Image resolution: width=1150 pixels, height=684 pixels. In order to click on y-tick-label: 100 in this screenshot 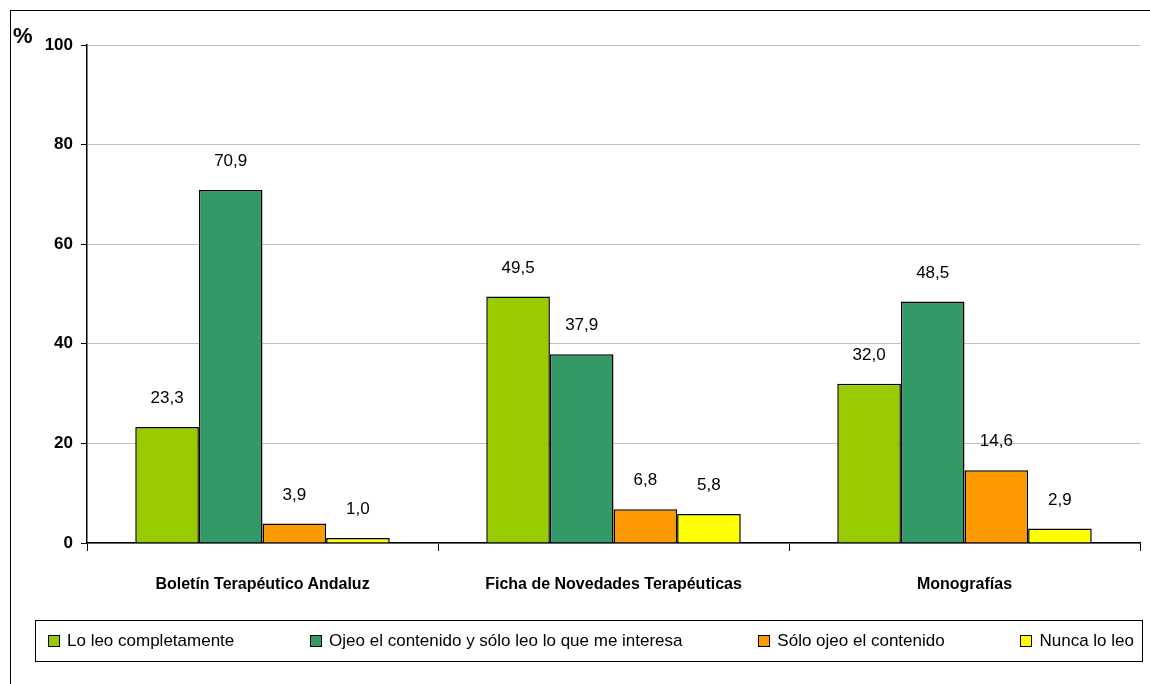, I will do `click(58, 44)`.